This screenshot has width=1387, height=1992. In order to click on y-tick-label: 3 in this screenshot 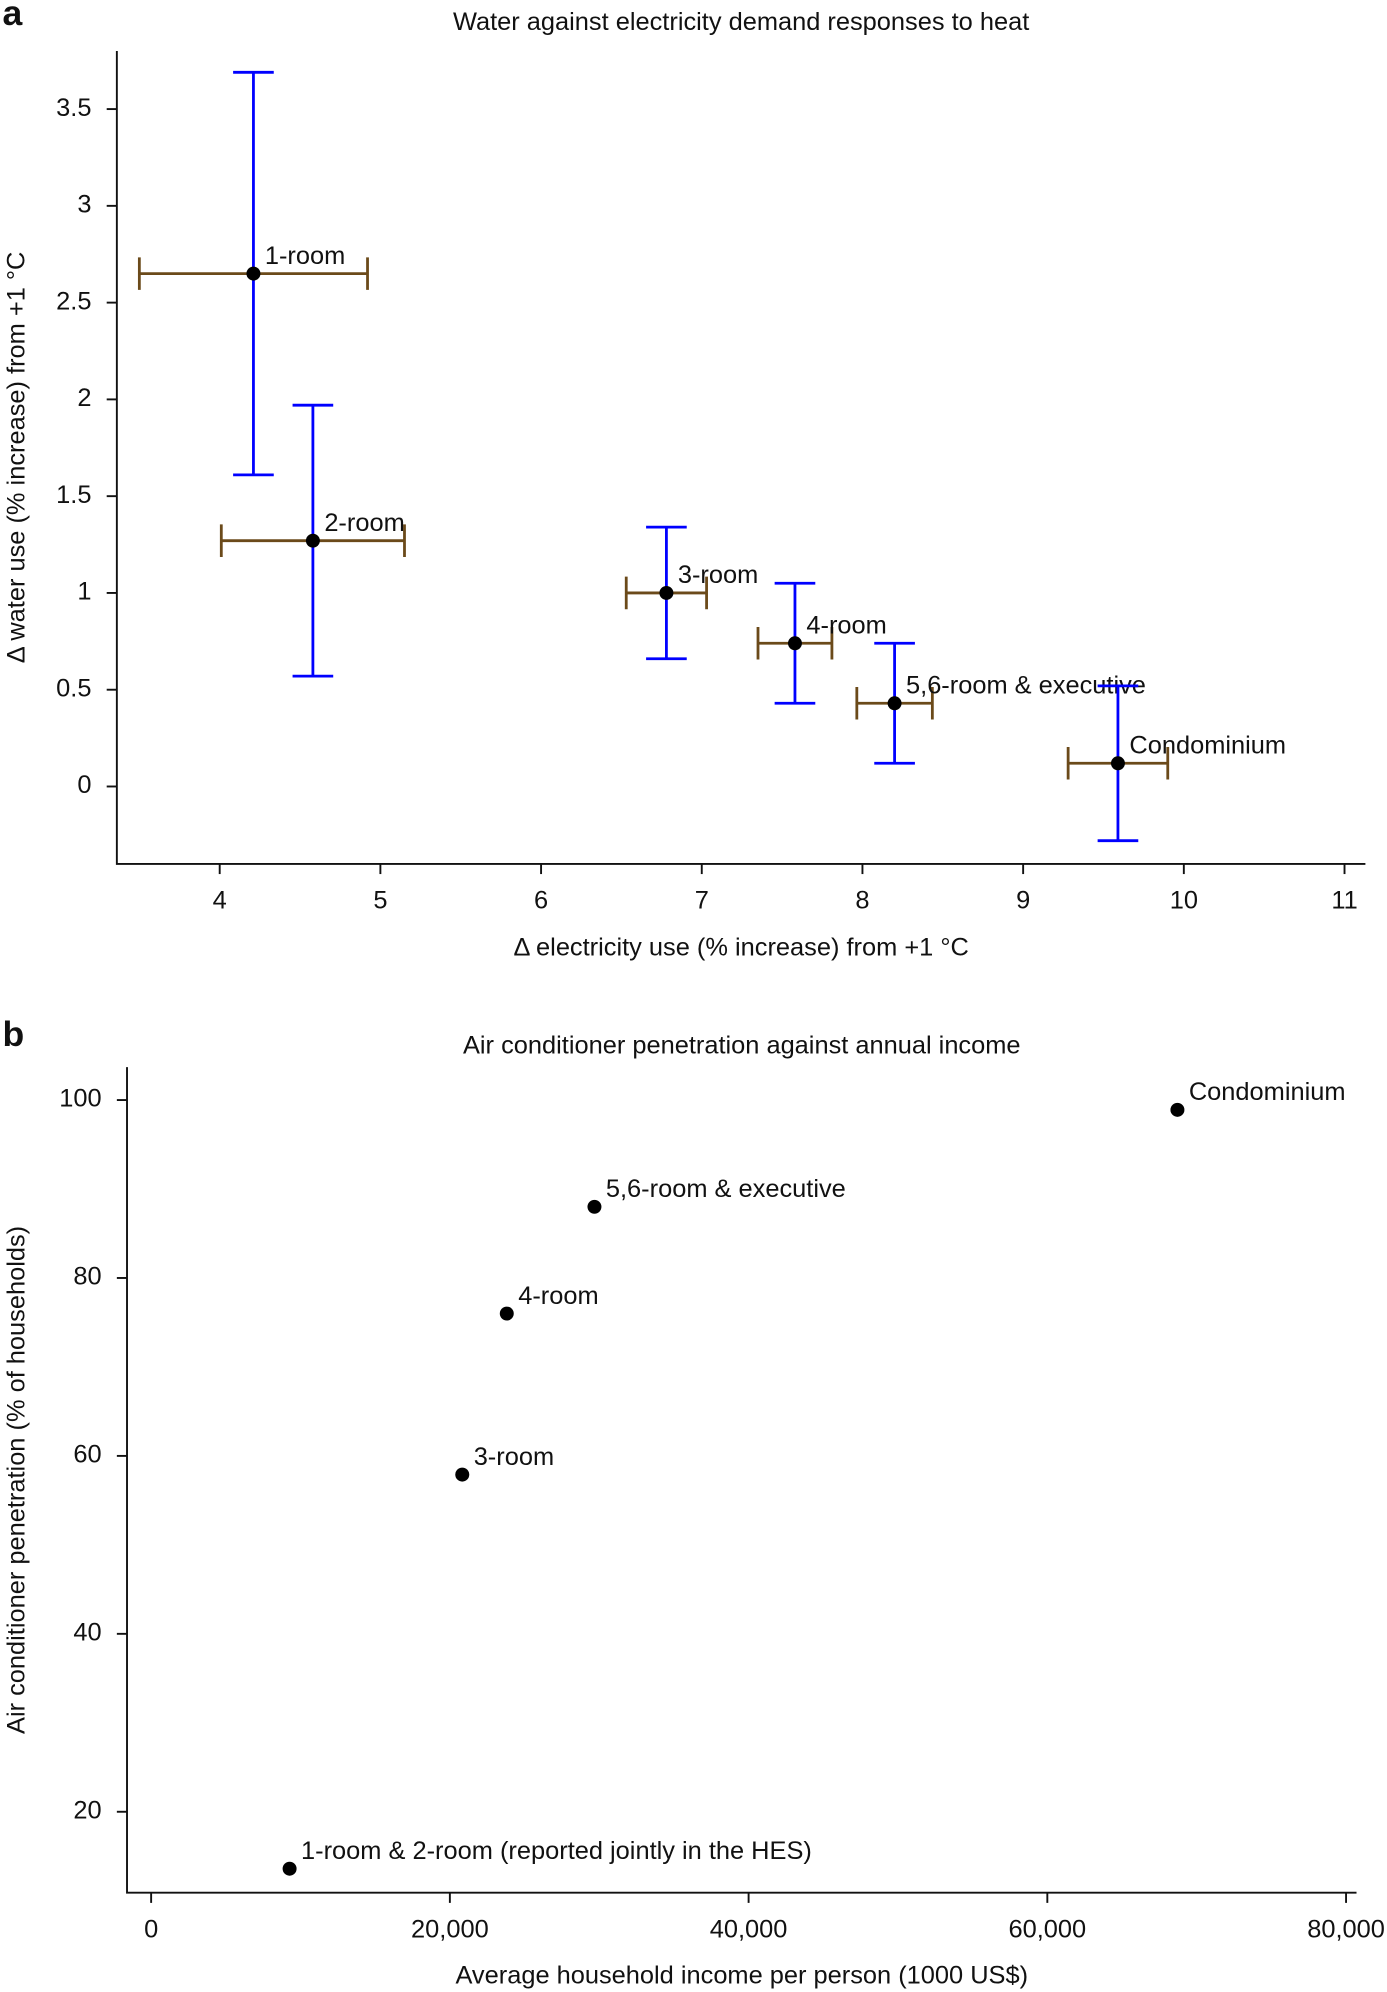, I will do `click(84, 205)`.